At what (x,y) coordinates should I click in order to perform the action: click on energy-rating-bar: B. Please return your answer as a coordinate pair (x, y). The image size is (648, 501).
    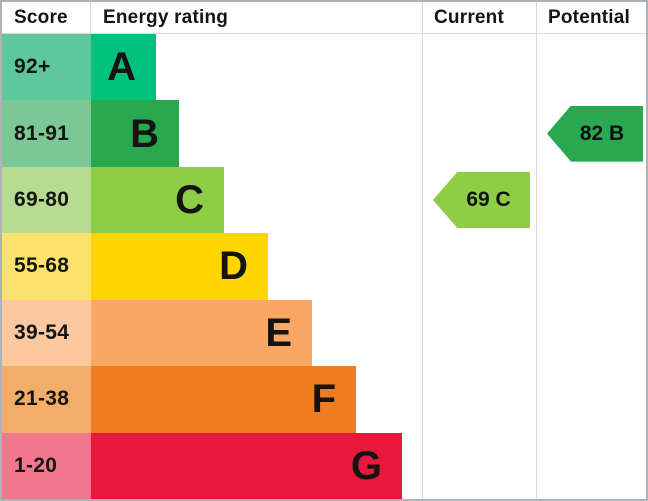
    Looking at the image, I should click on (135, 133).